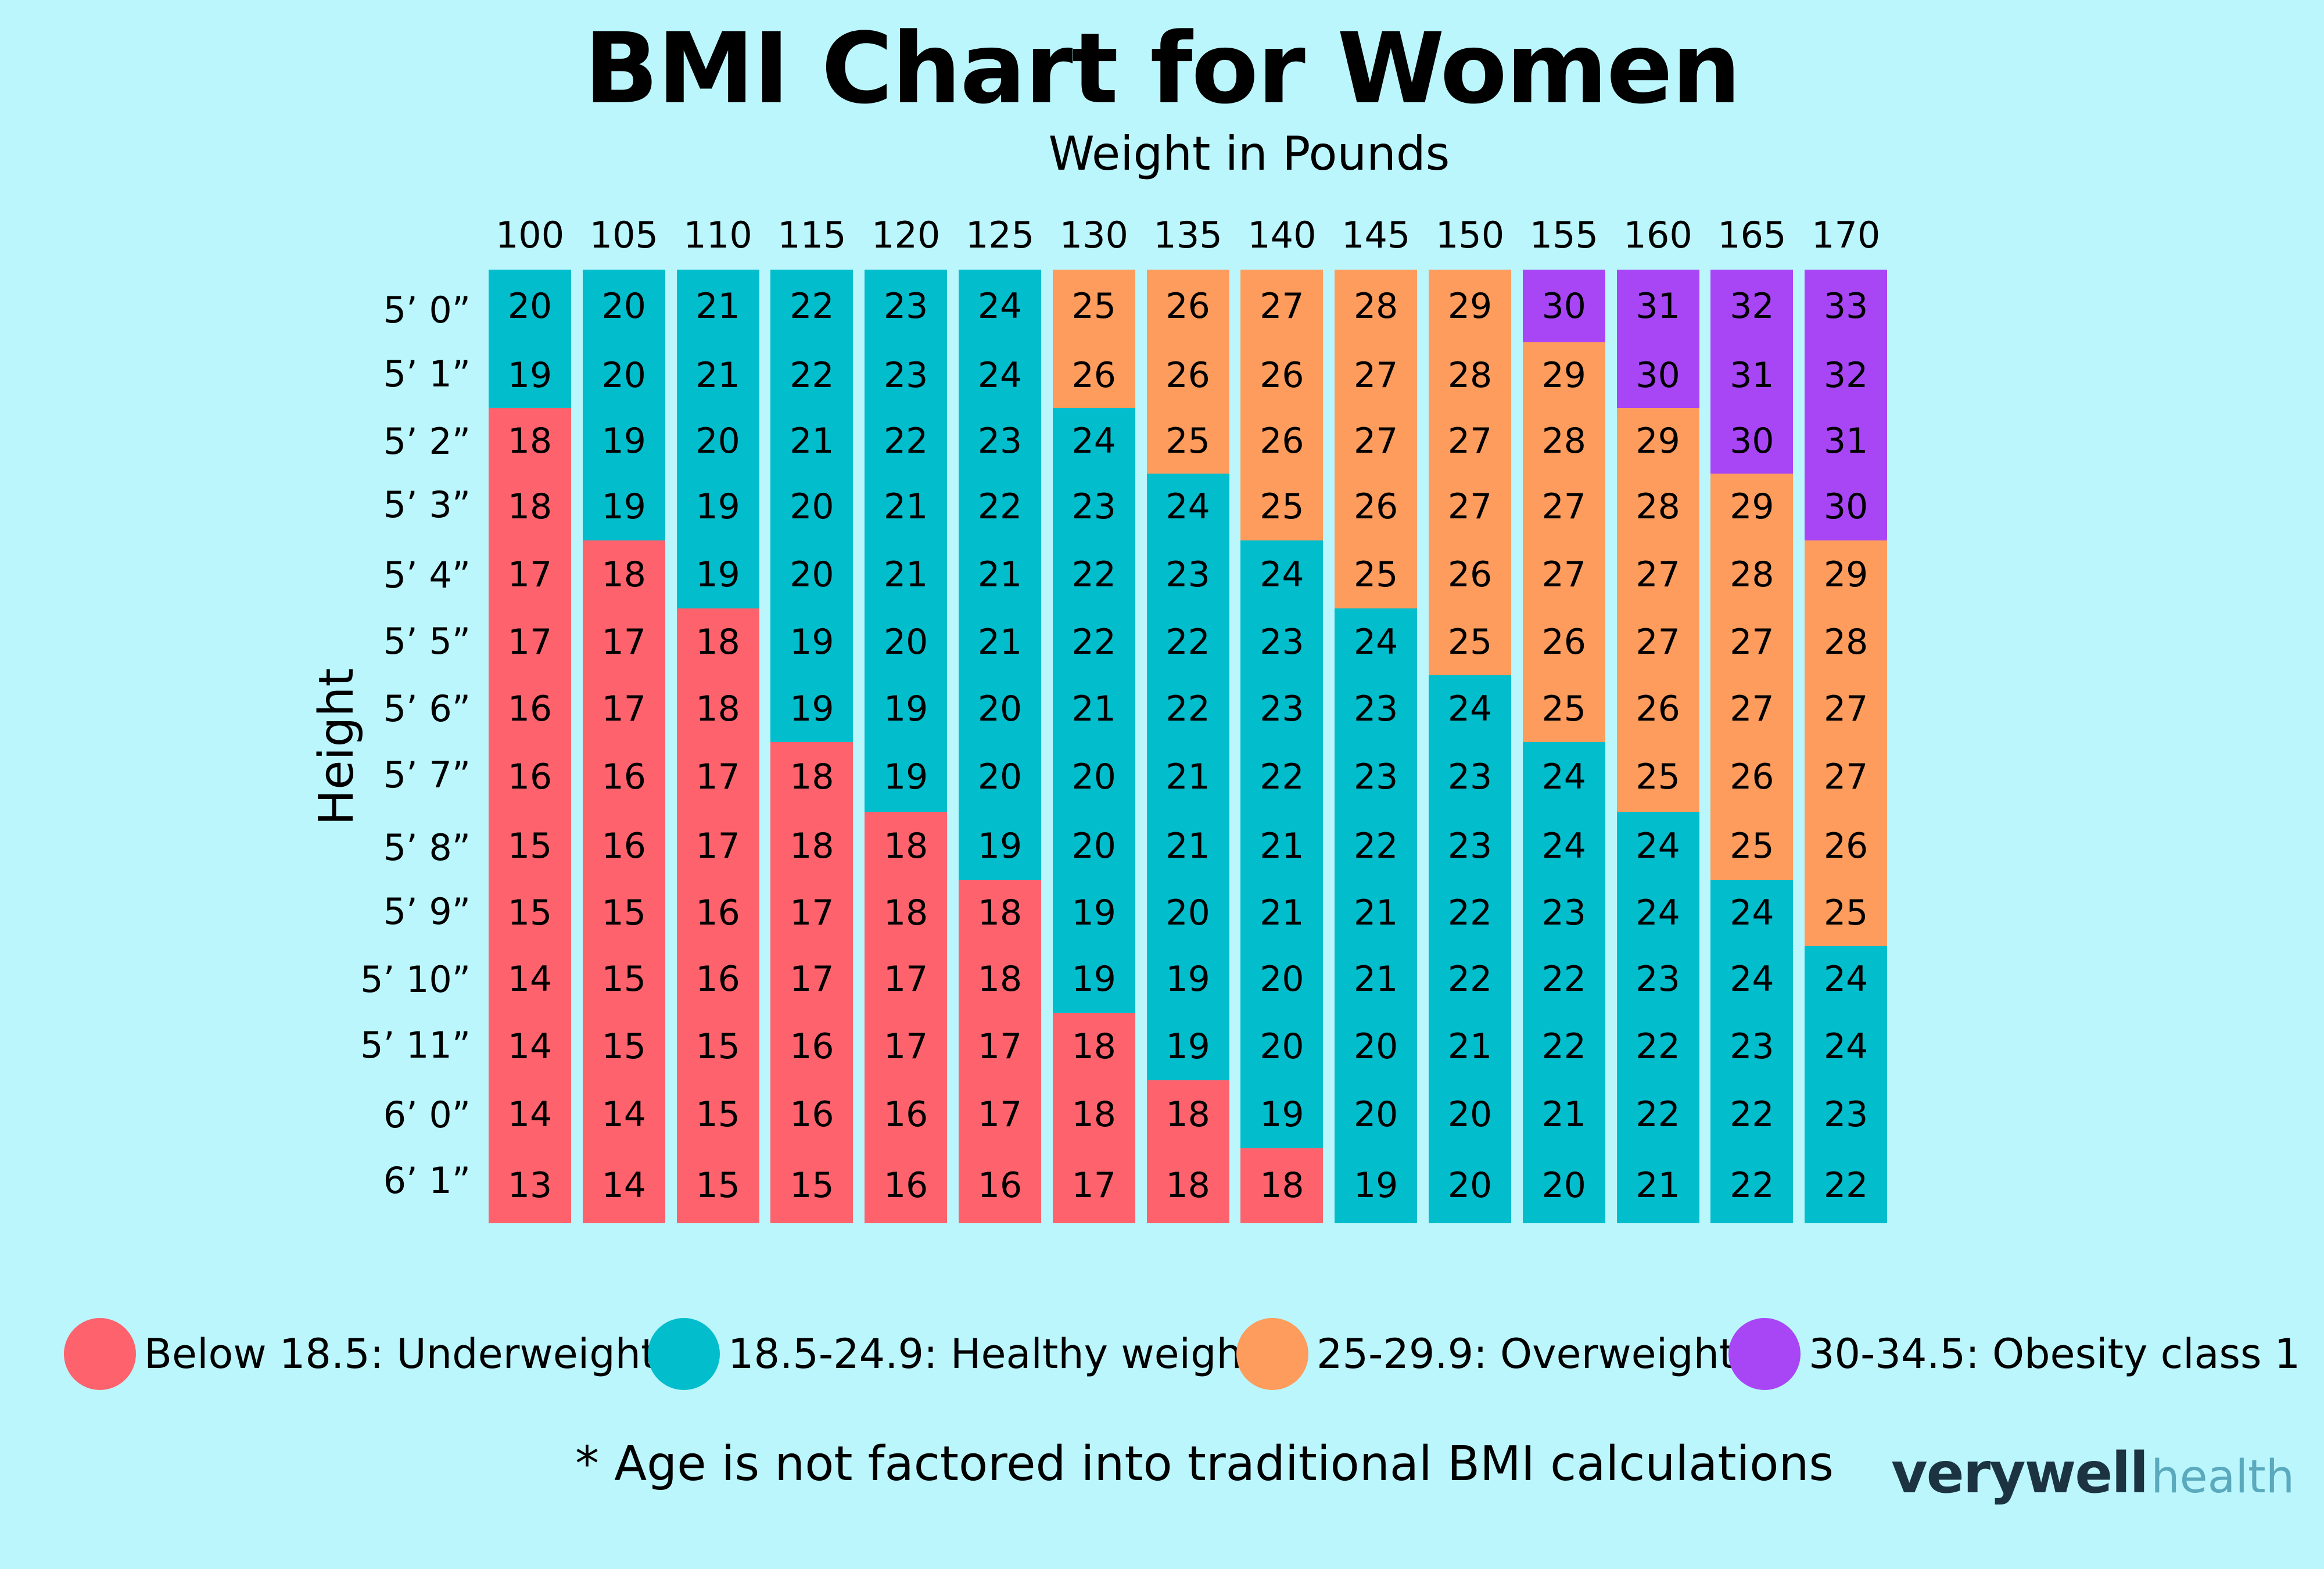  Describe the element at coordinates (427, 575) in the screenshot. I see `height-tick: 5’ 4”` at that location.